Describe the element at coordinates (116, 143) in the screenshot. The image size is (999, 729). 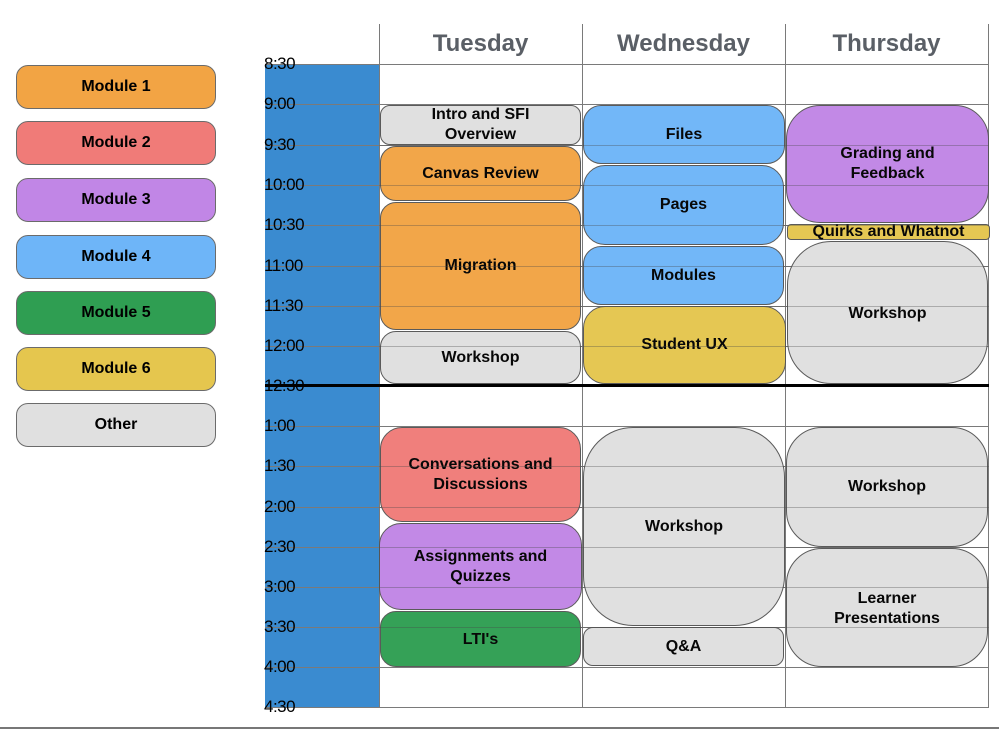
I see `legend-module-2: Module 2` at that location.